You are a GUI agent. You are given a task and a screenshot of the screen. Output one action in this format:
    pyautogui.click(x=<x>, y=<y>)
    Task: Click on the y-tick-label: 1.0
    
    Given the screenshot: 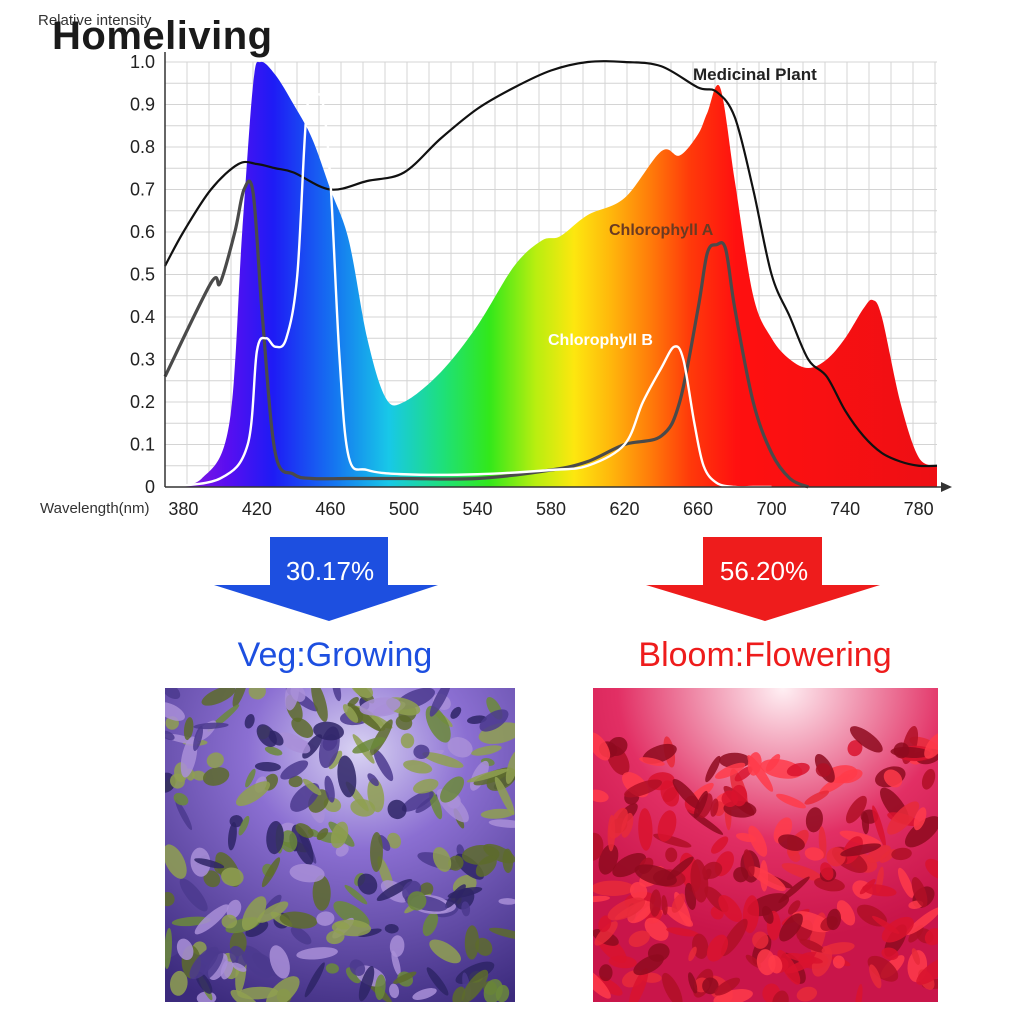 What is the action you would take?
    pyautogui.click(x=142, y=62)
    